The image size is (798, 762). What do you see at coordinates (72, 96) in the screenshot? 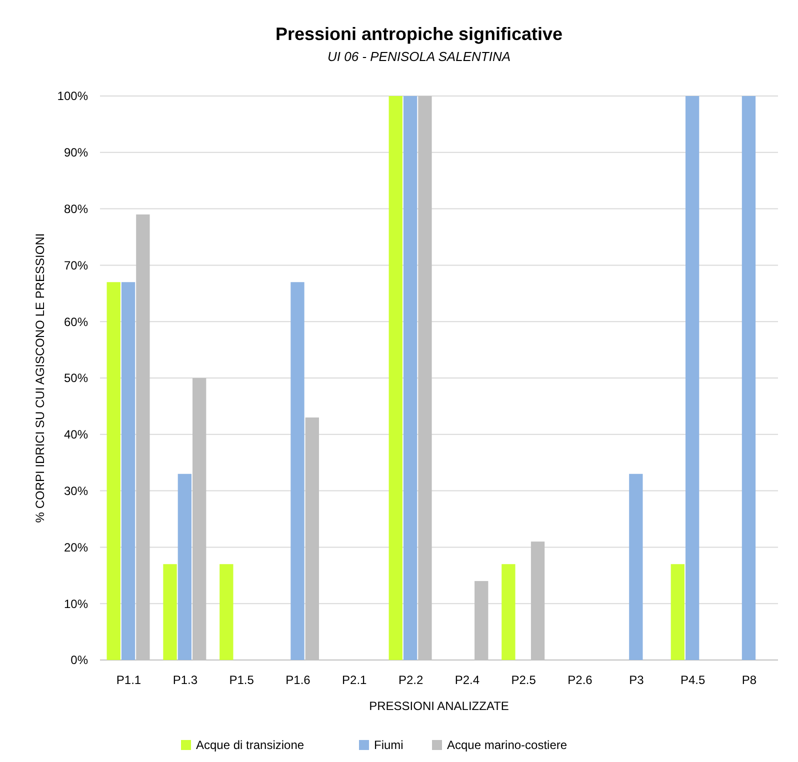
I see `y-tick-label: 100%` at bounding box center [72, 96].